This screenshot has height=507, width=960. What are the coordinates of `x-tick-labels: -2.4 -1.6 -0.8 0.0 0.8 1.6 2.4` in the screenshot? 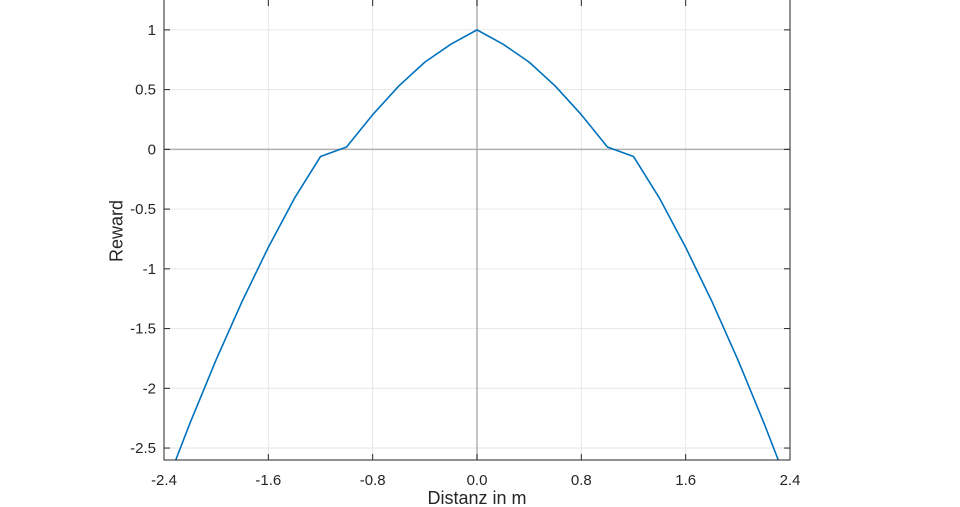 It's located at (475, 480).